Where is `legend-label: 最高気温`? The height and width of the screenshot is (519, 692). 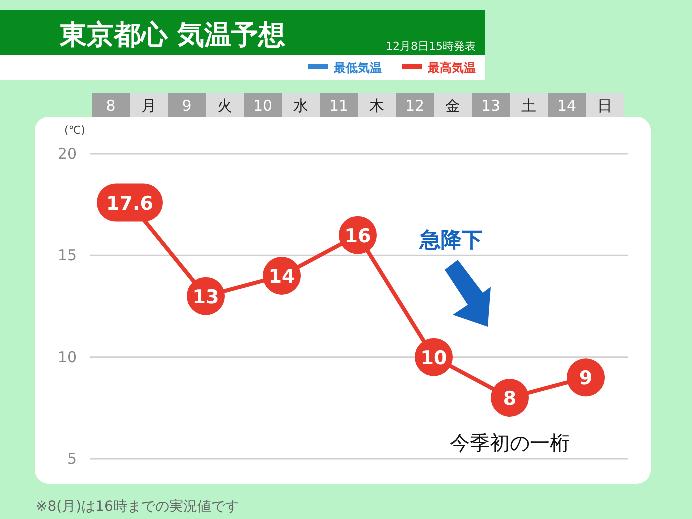 legend-label: 最高気温 is located at coordinates (451, 68).